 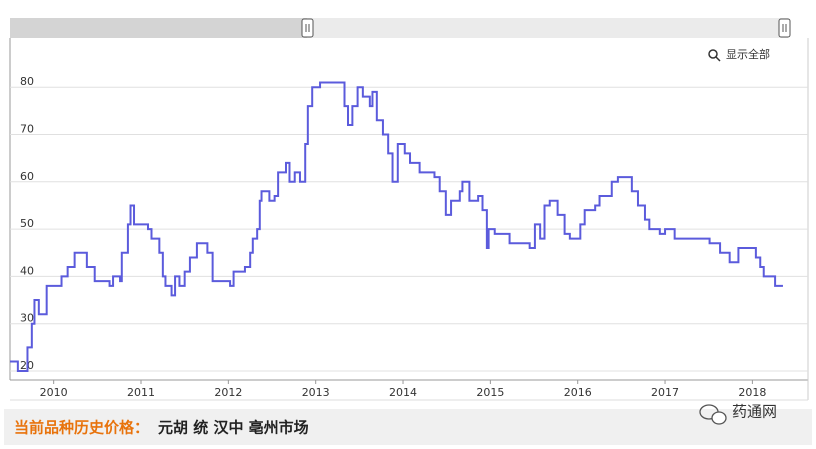 What do you see at coordinates (27, 81) in the screenshot?
I see `y-tick-label: 80` at bounding box center [27, 81].